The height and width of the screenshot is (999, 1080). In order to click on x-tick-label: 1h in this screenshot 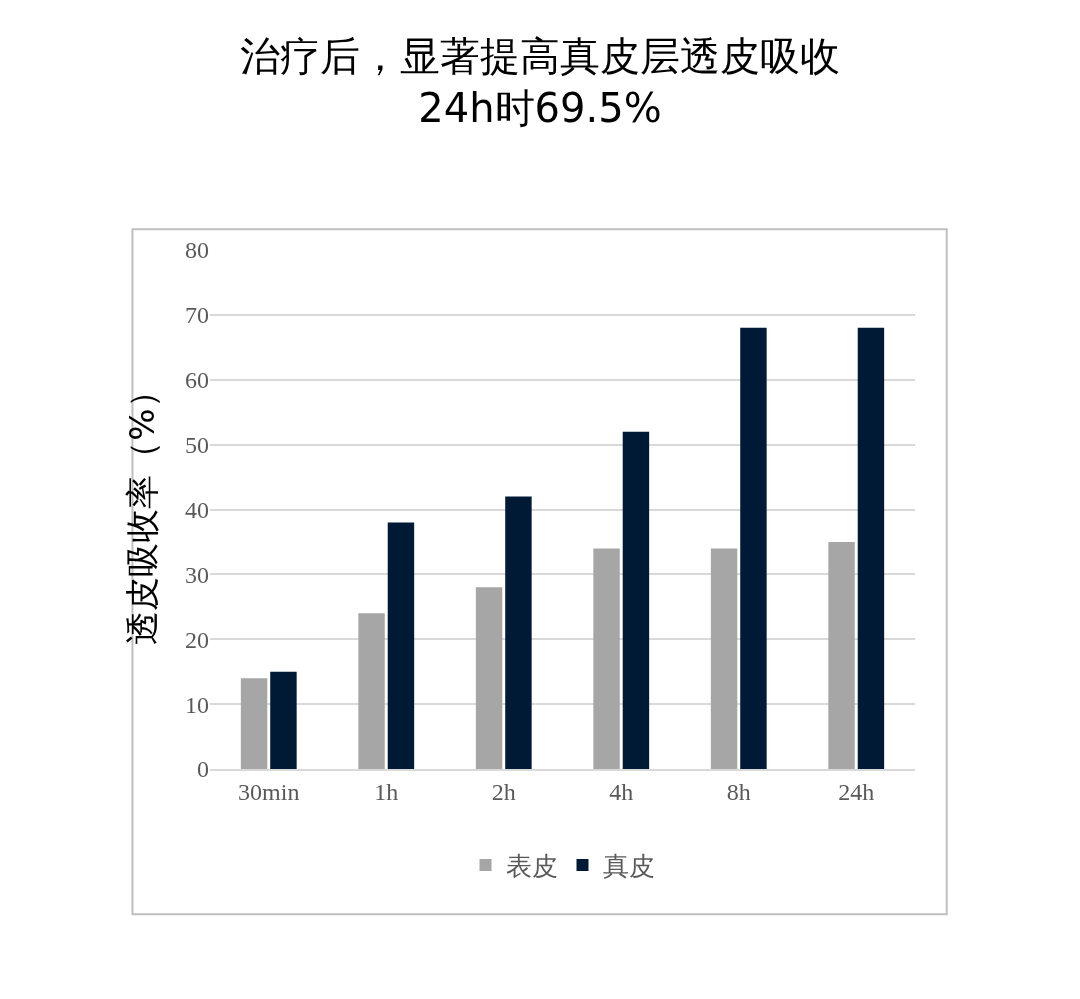, I will do `click(386, 791)`.